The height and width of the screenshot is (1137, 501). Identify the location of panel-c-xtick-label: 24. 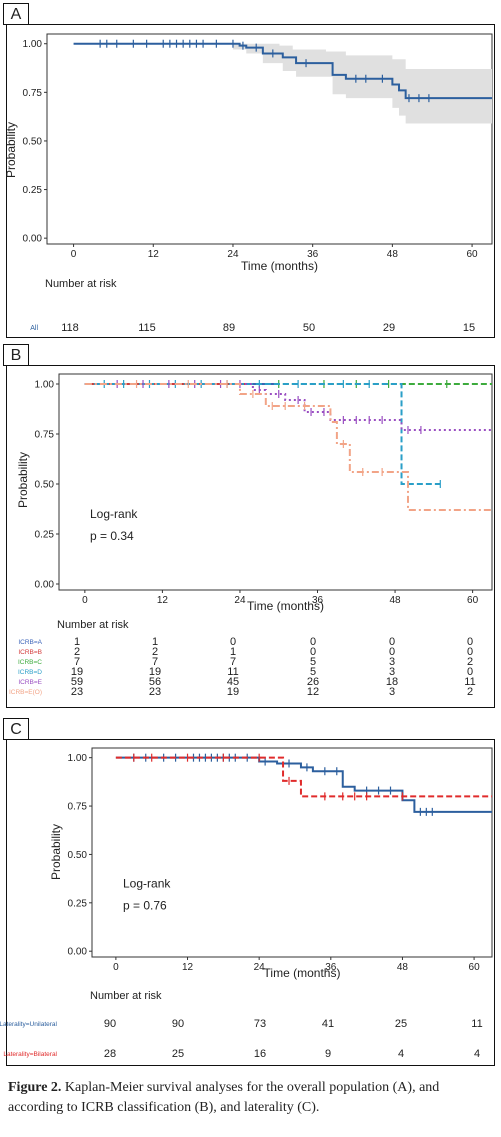
(260, 967).